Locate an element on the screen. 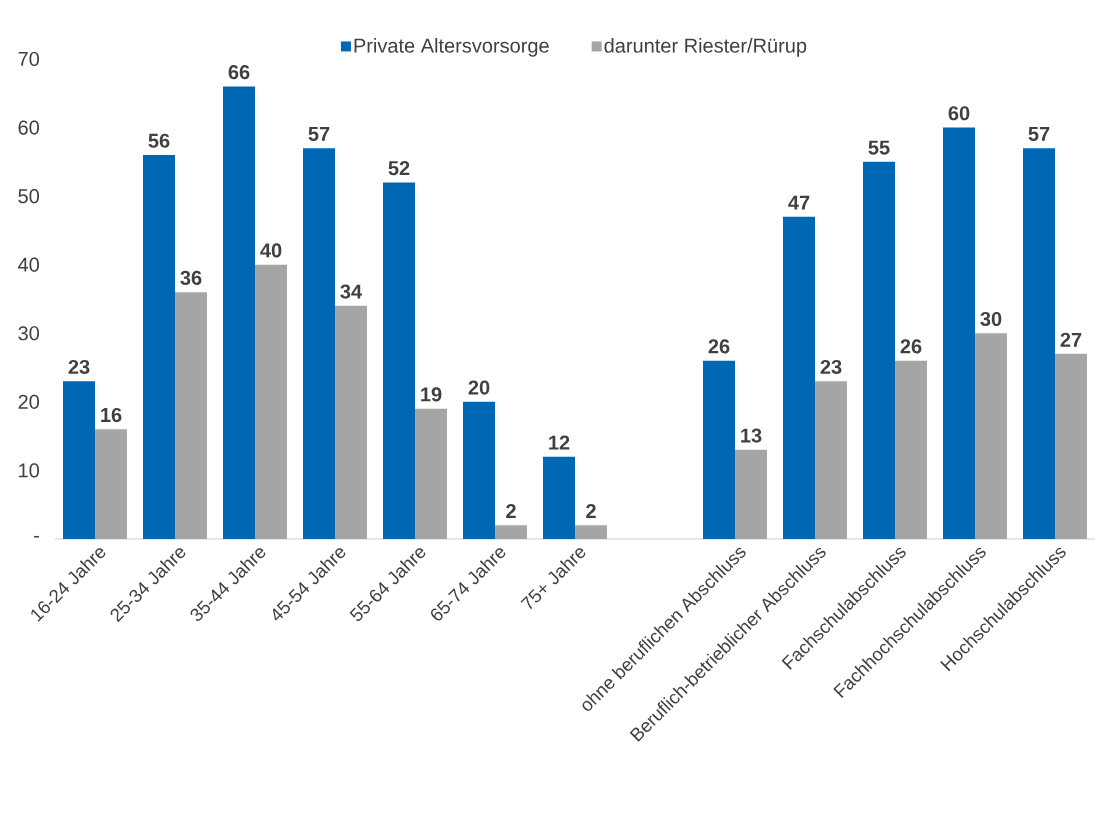  y-tick-label: 70 is located at coordinates (29, 59).